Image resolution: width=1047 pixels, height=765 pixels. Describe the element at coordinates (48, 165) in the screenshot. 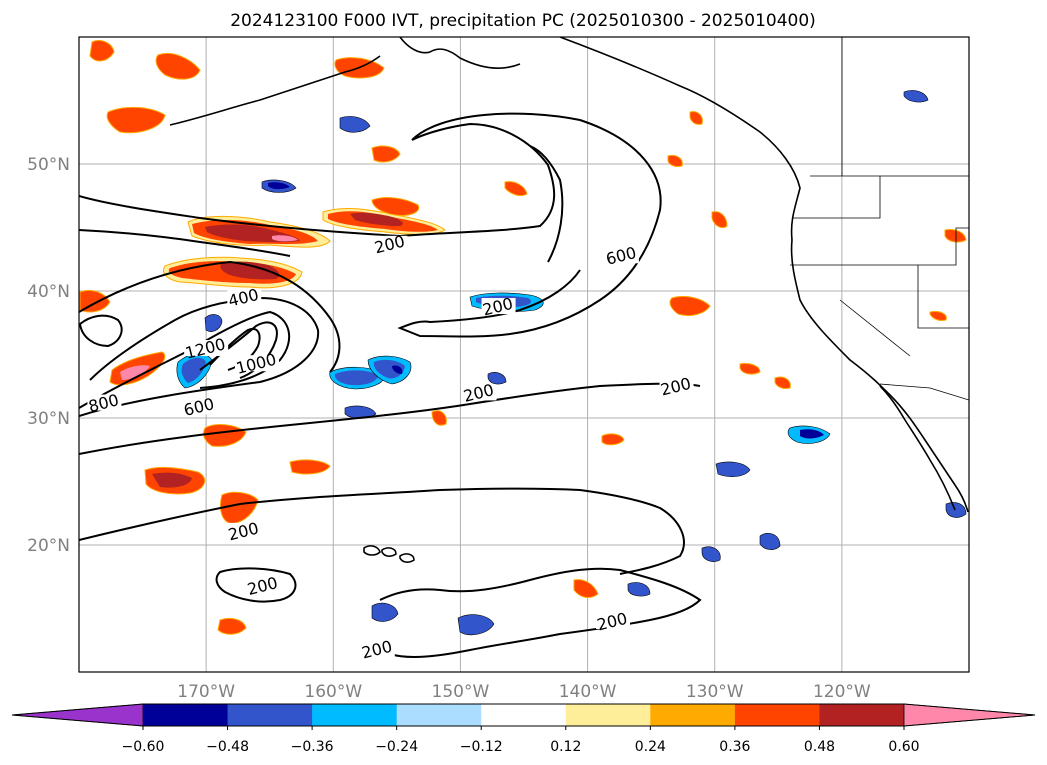

I see `lat-label: 50°N` at that location.